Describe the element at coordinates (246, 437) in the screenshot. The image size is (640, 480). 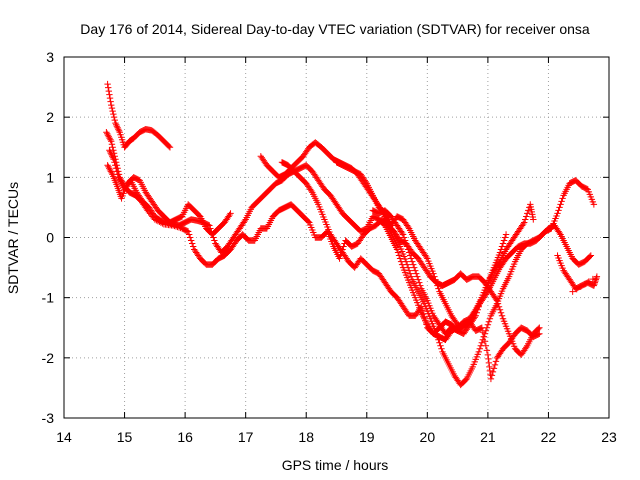
I see `x-tick-label: 17` at that location.